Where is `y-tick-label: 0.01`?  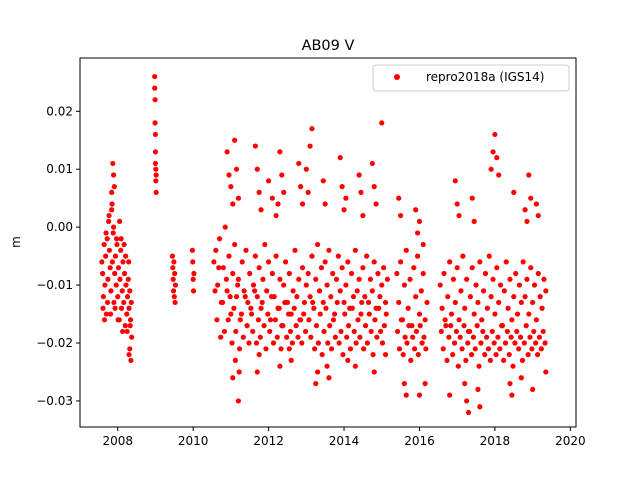 y-tick-label: 0.01 is located at coordinates (59, 169).